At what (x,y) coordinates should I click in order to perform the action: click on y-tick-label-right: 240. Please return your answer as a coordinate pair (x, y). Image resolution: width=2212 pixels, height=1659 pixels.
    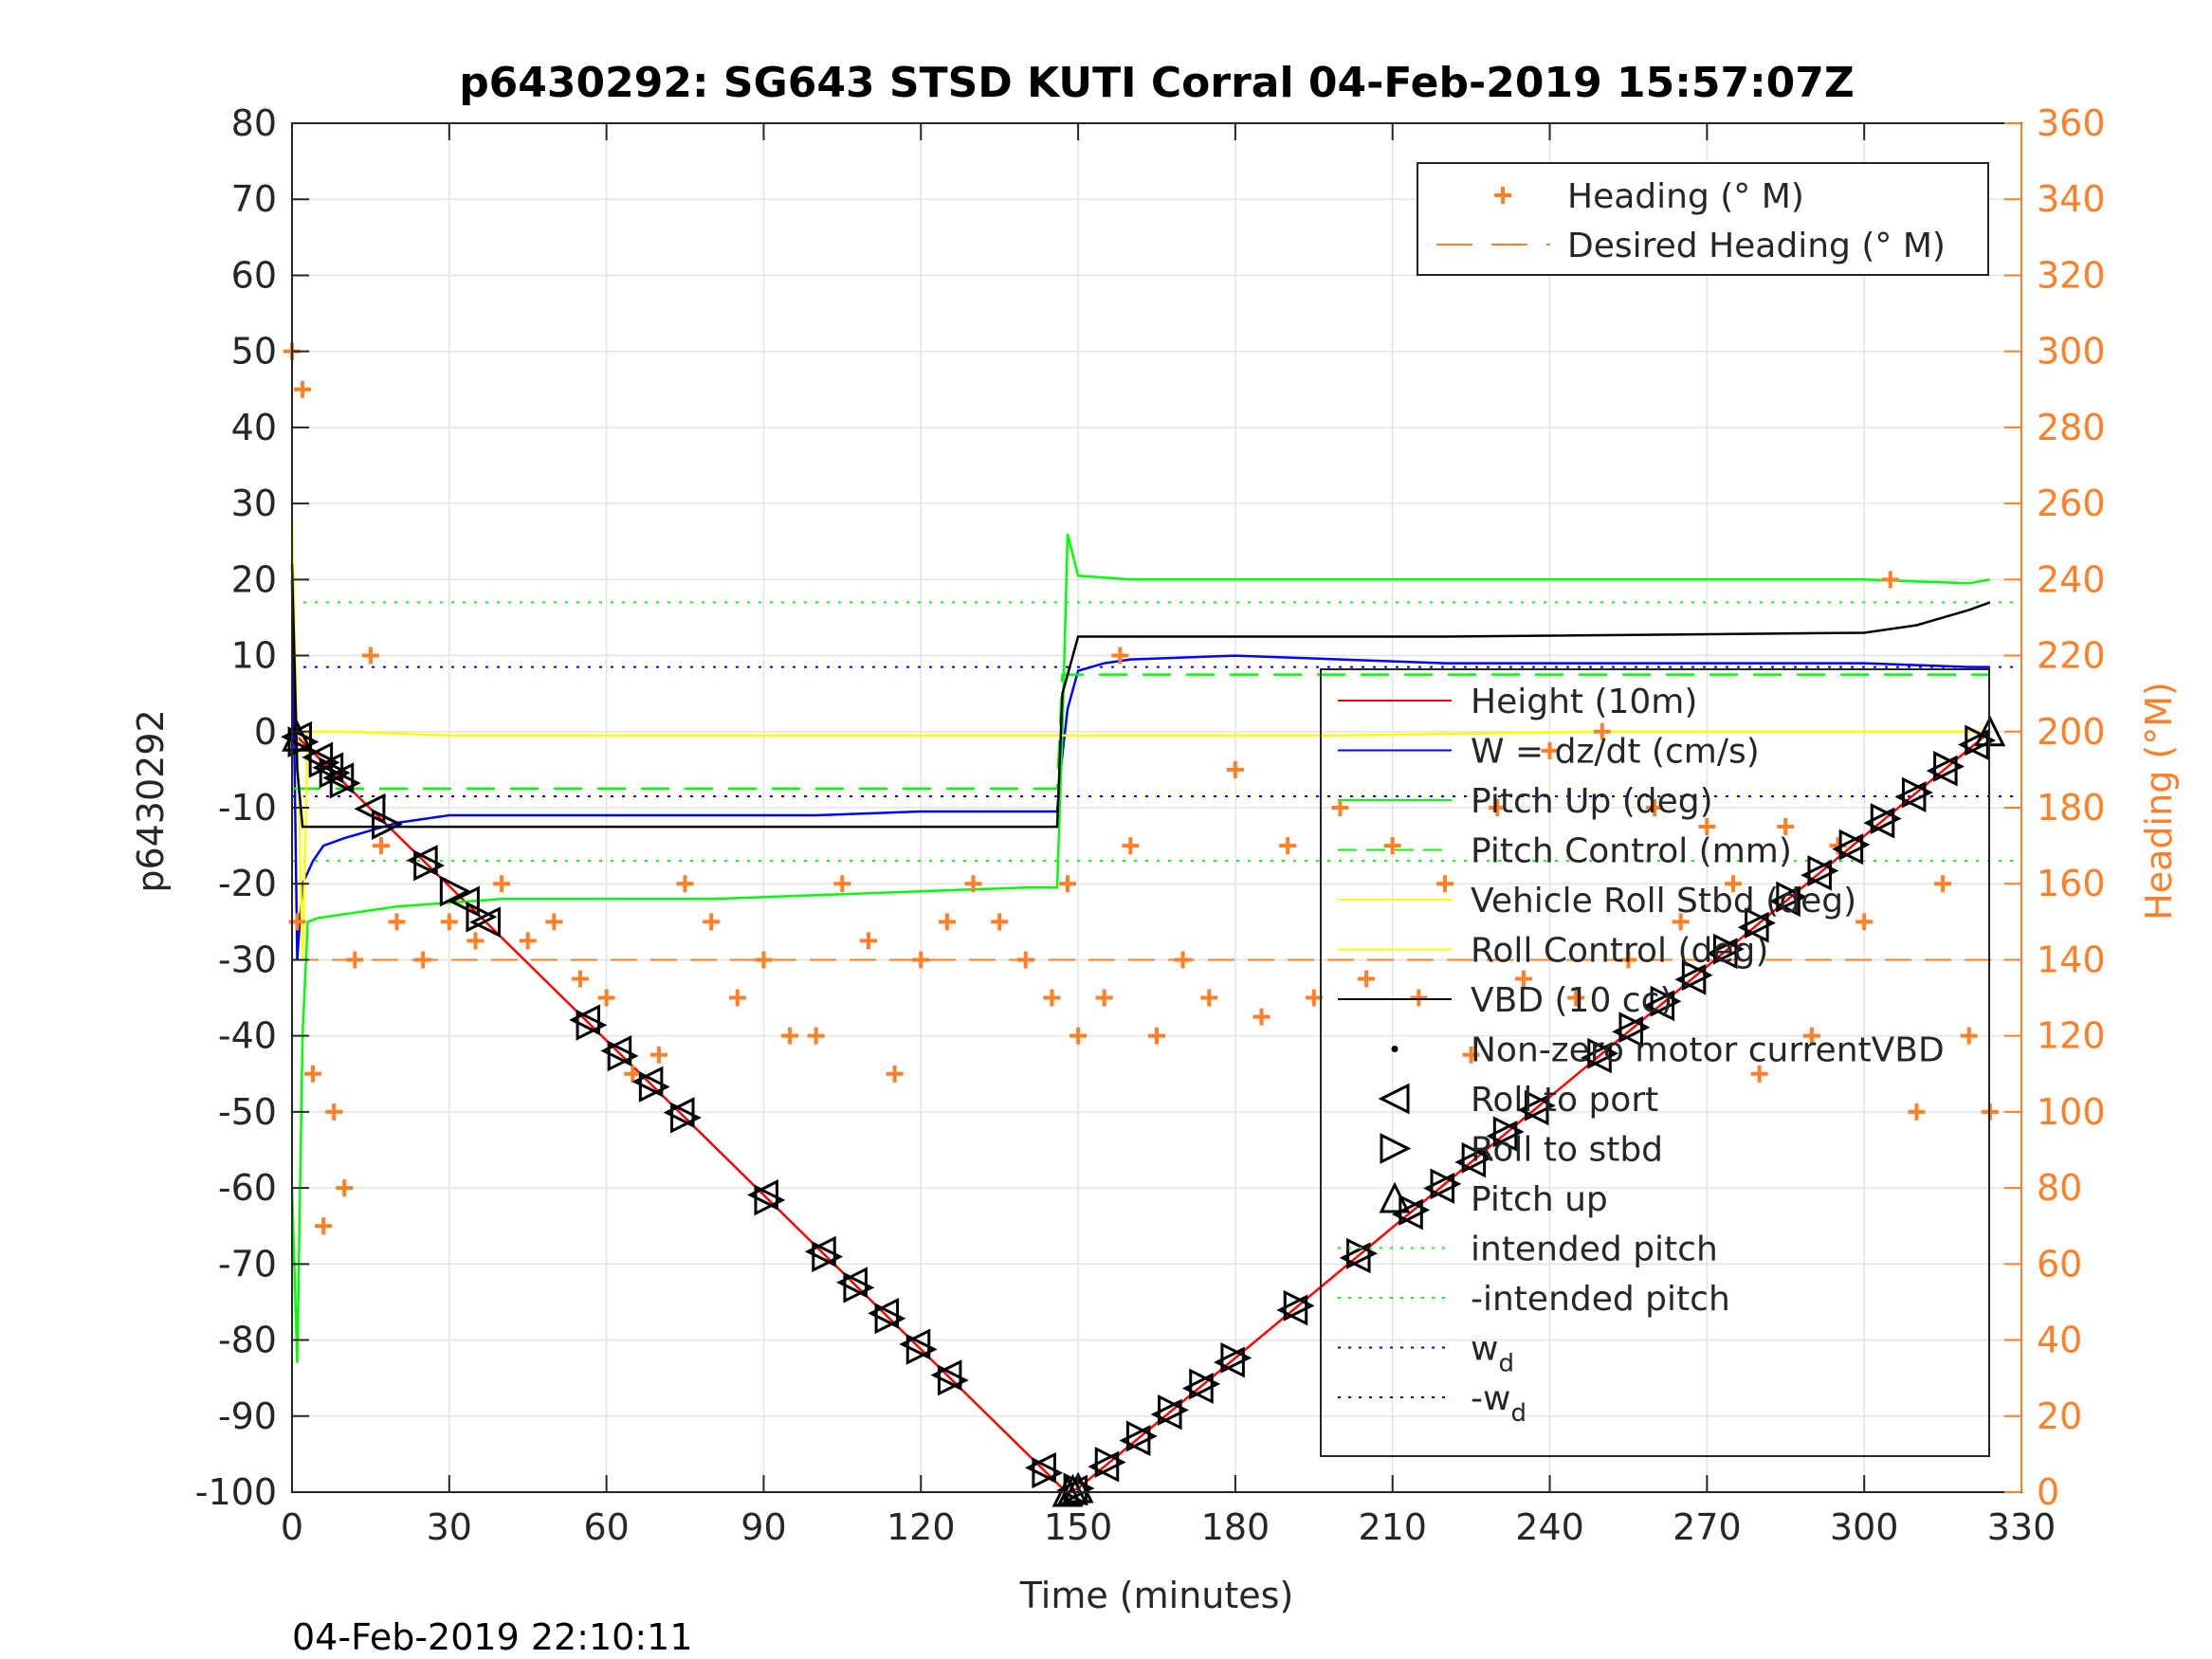
    Looking at the image, I should click on (2071, 579).